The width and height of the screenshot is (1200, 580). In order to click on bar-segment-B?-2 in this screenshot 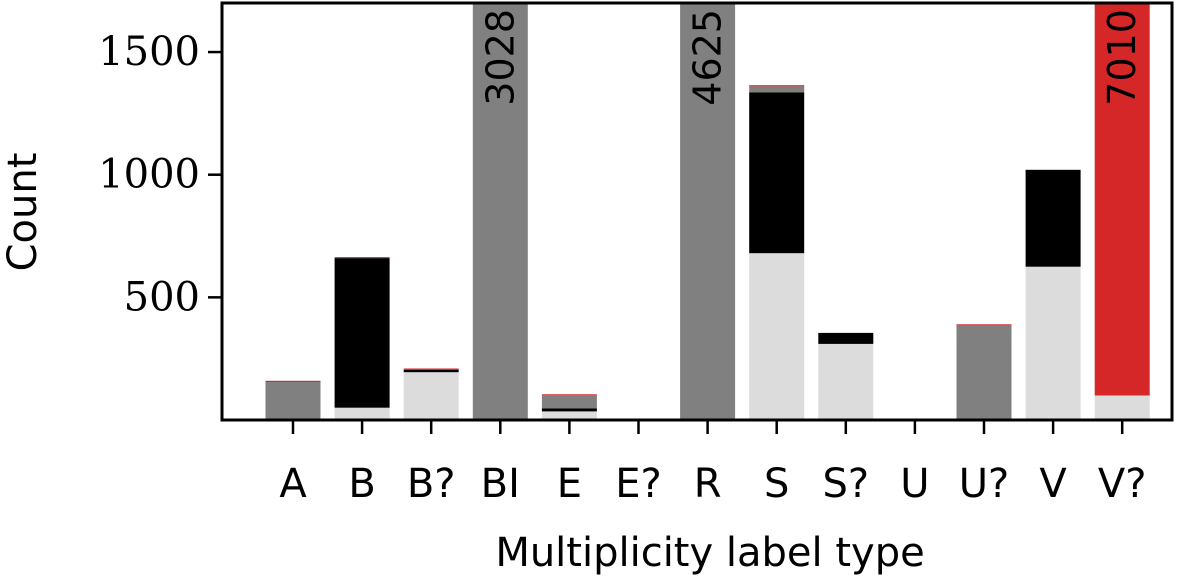, I will do `click(431, 369)`.